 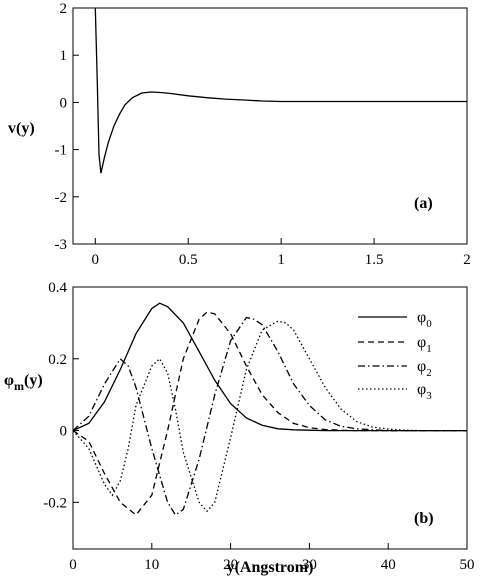 I want to click on panel-a-ytick-label: 2, so click(x=64, y=9).